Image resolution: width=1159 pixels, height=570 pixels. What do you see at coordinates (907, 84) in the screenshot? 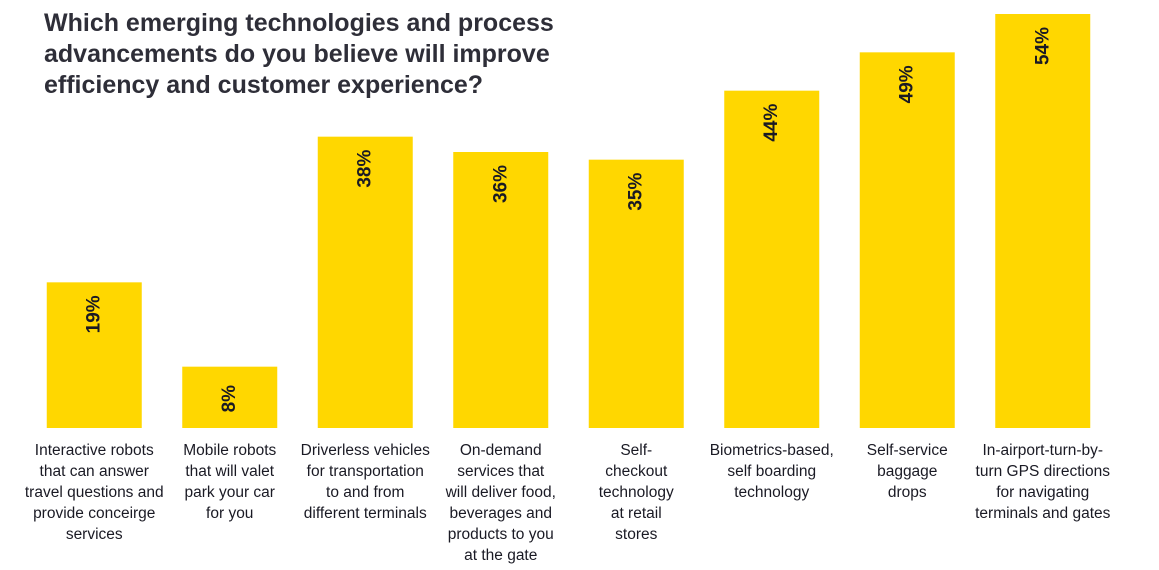
I see `bar-value-label: 49%` at bounding box center [907, 84].